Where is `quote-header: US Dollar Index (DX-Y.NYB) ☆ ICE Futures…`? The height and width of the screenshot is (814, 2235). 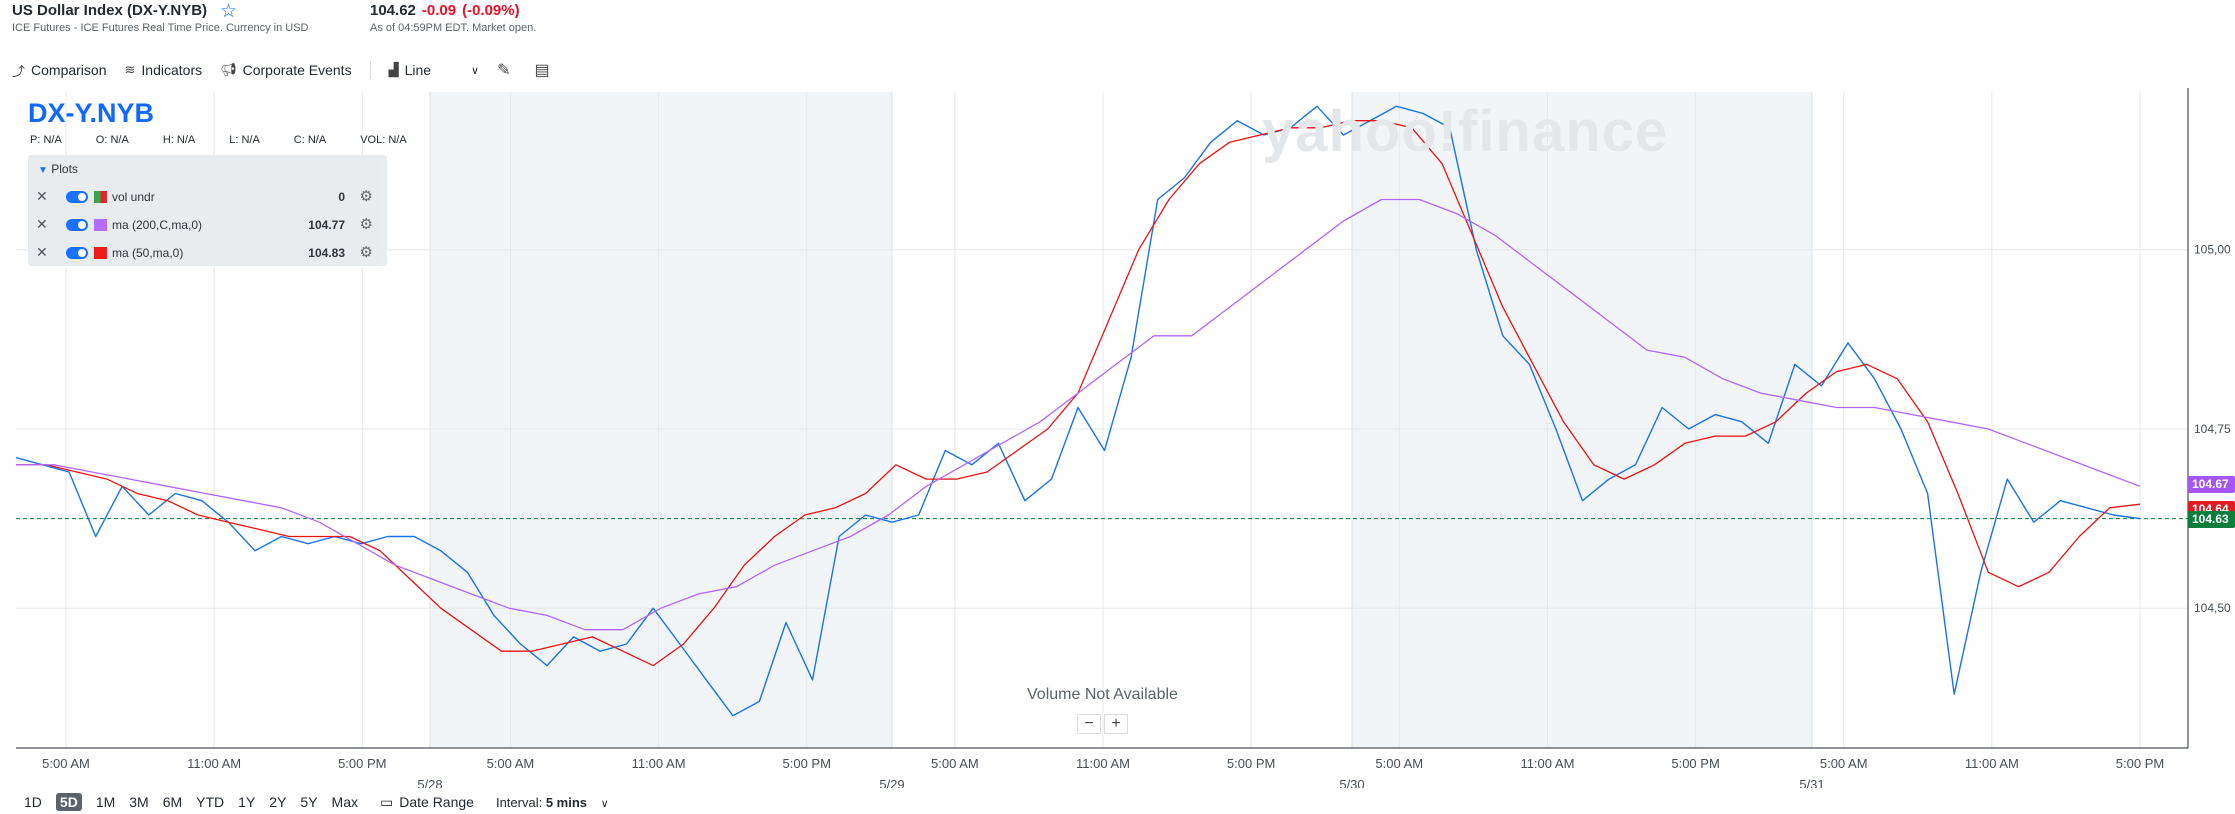 quote-header: US Dollar Index (DX-Y.NYB) ☆ ICE Futures… is located at coordinates (712, 20).